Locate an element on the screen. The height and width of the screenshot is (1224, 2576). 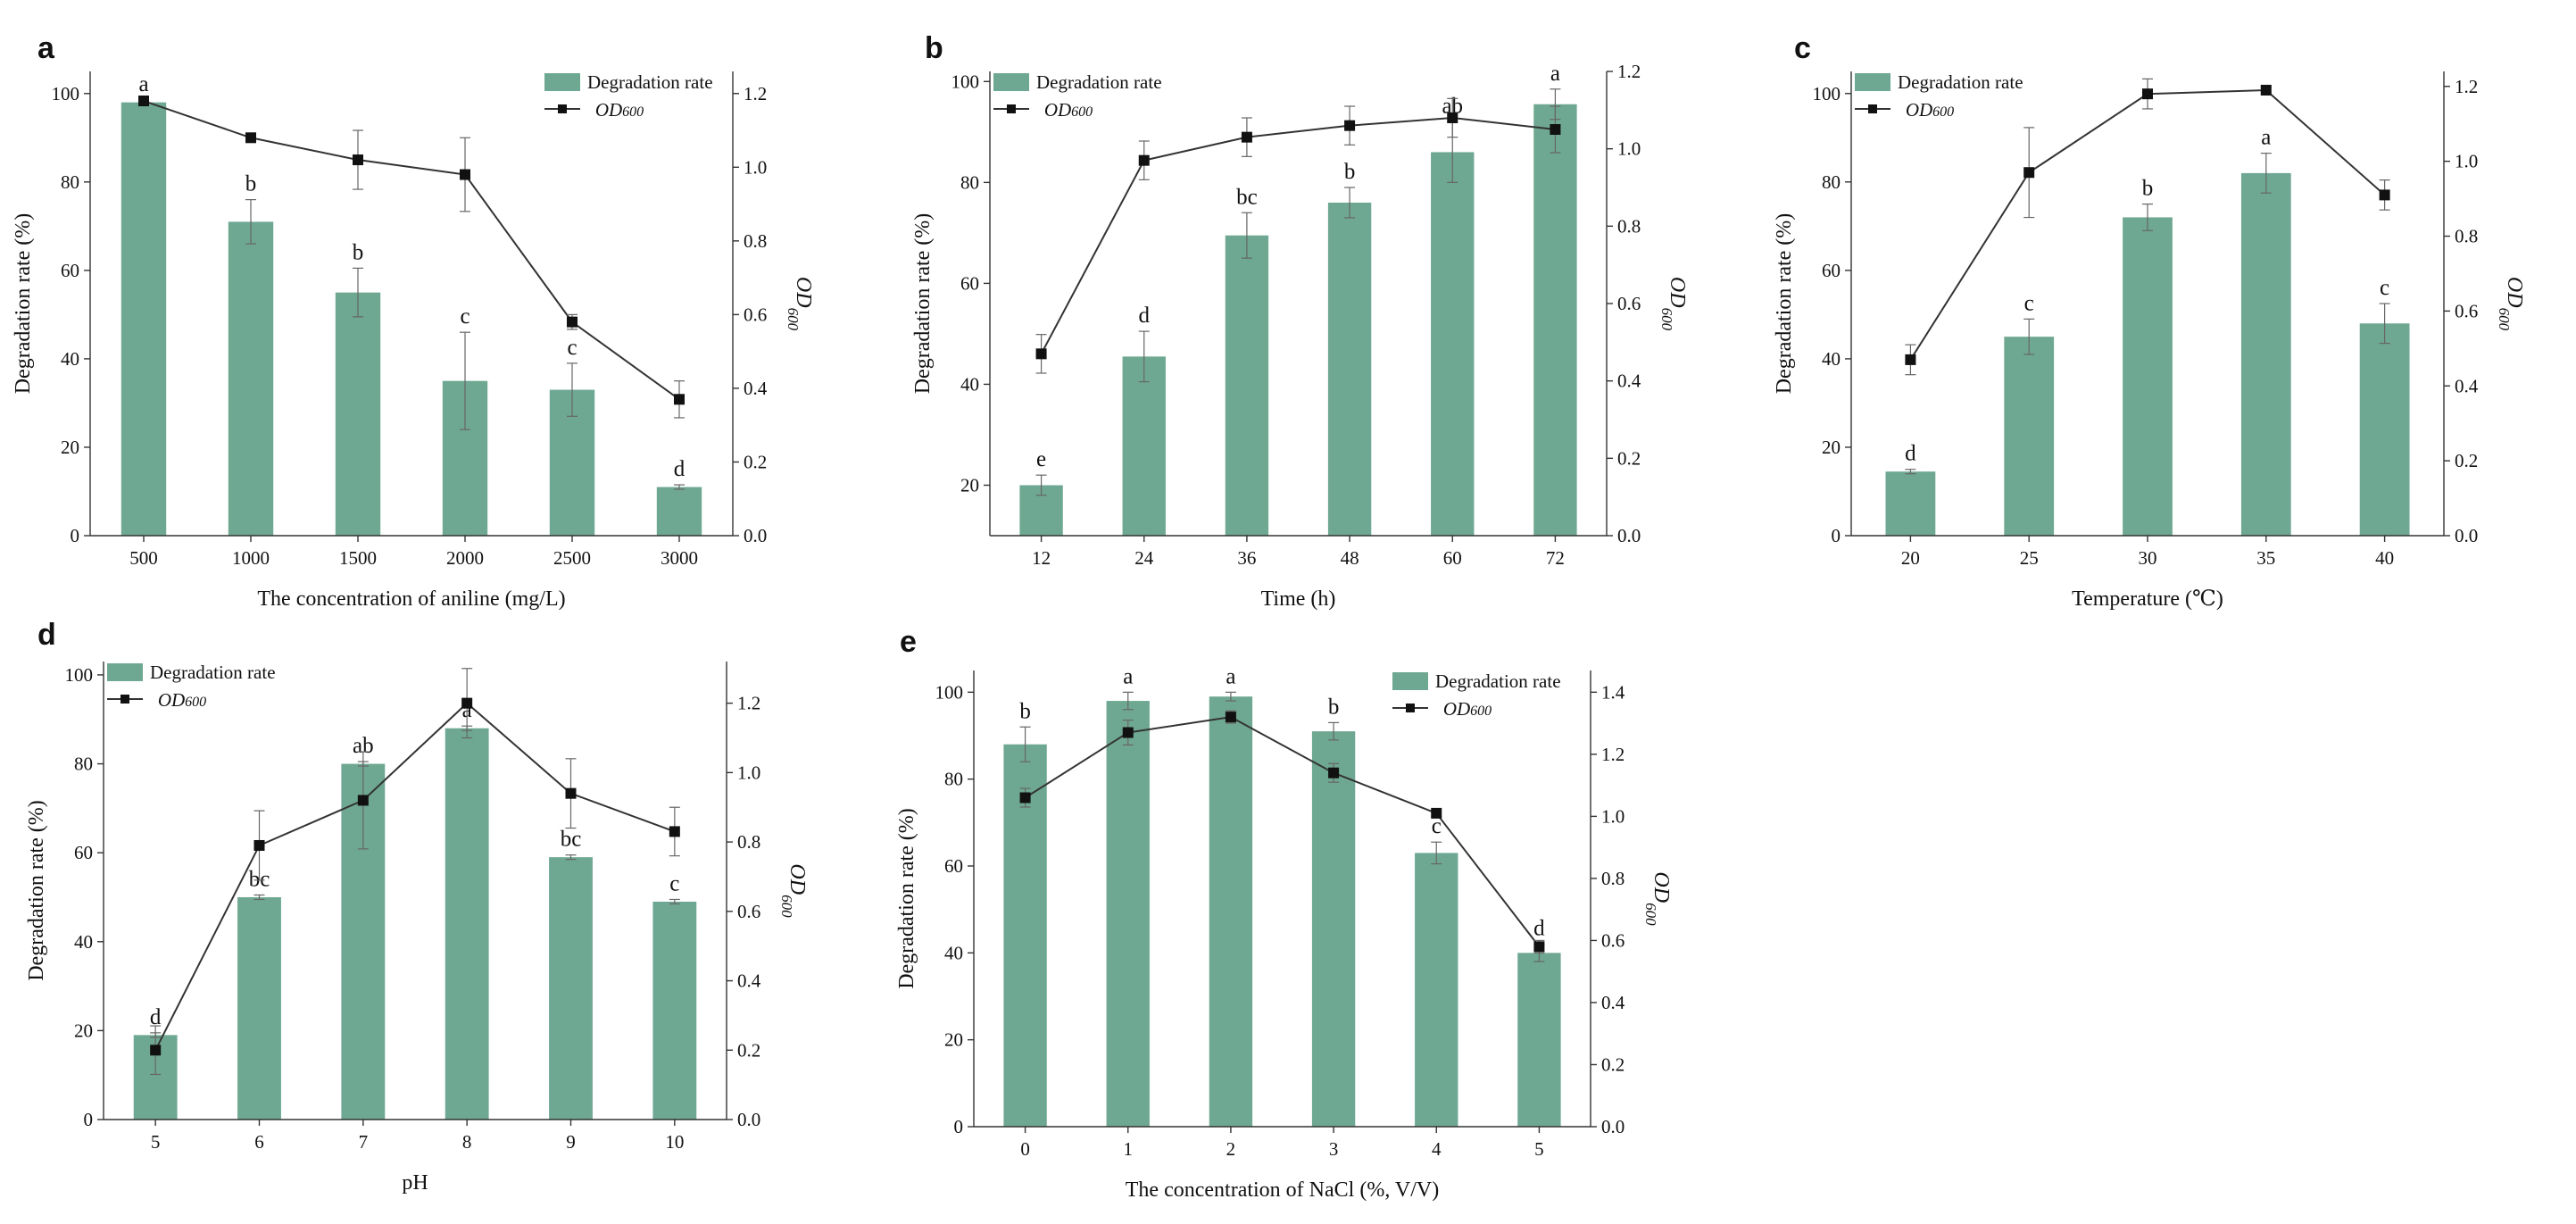
significance-label: bc is located at coordinates (1247, 197).